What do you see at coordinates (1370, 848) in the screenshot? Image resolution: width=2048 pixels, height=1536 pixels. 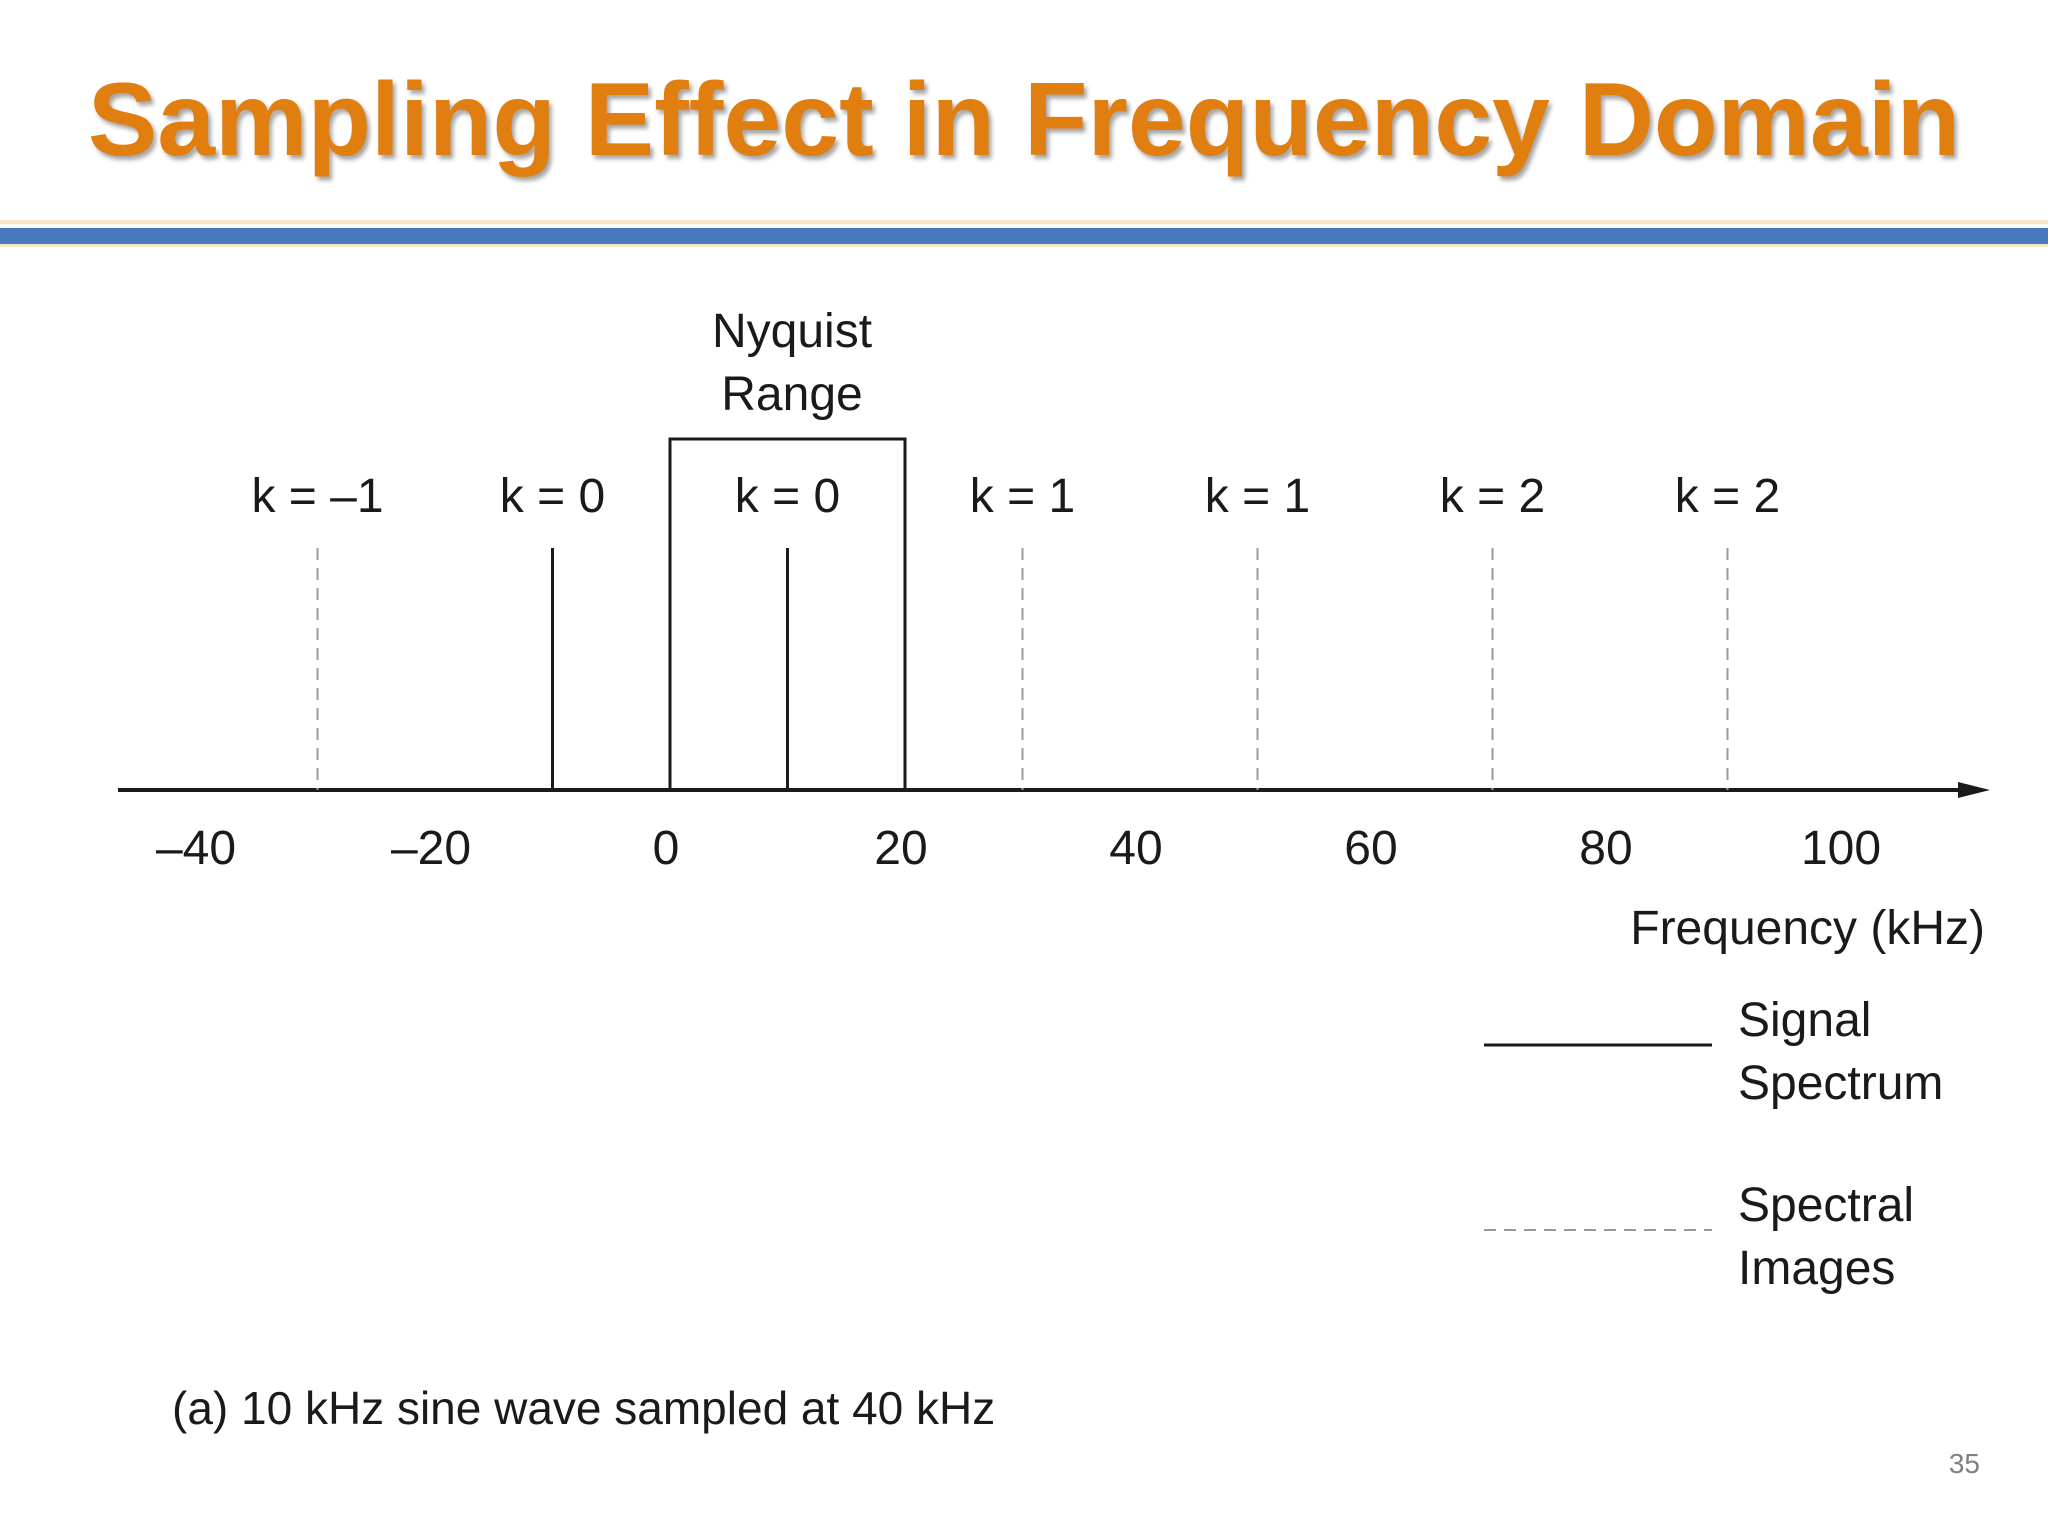 I see `axis-tick-label: 60` at bounding box center [1370, 848].